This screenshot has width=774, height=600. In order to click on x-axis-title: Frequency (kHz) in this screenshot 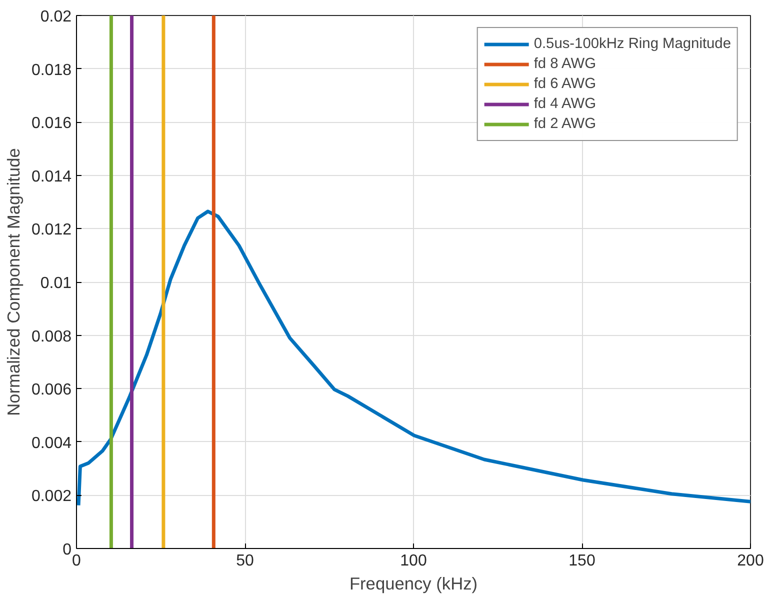, I will do `click(413, 584)`.